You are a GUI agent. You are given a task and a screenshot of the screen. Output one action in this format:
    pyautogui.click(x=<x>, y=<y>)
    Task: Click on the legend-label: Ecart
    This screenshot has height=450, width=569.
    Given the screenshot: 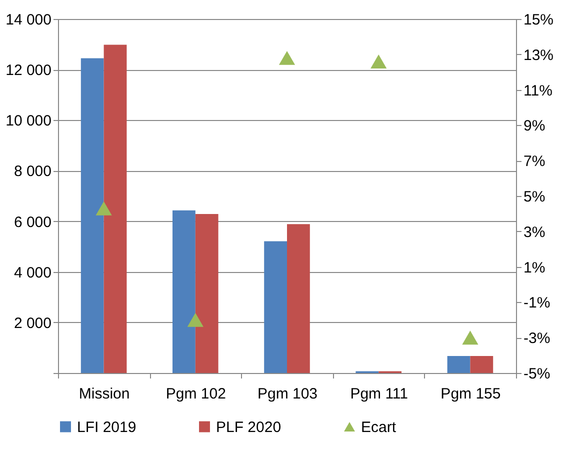 What is the action you would take?
    pyautogui.click(x=379, y=427)
    